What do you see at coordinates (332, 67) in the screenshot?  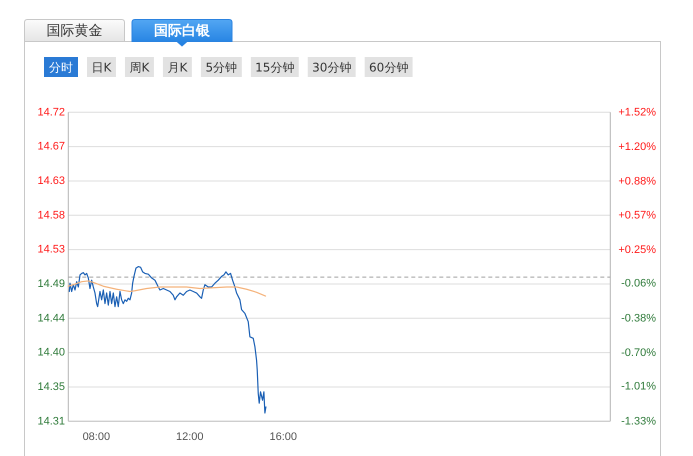 I see `button: 30分钟` at bounding box center [332, 67].